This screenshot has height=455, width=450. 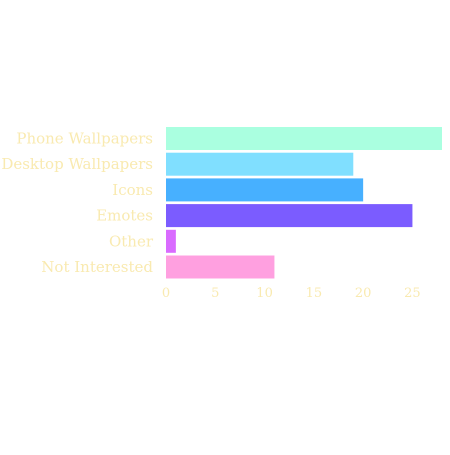 I want to click on x-tick-label-25: 25, so click(x=412, y=293).